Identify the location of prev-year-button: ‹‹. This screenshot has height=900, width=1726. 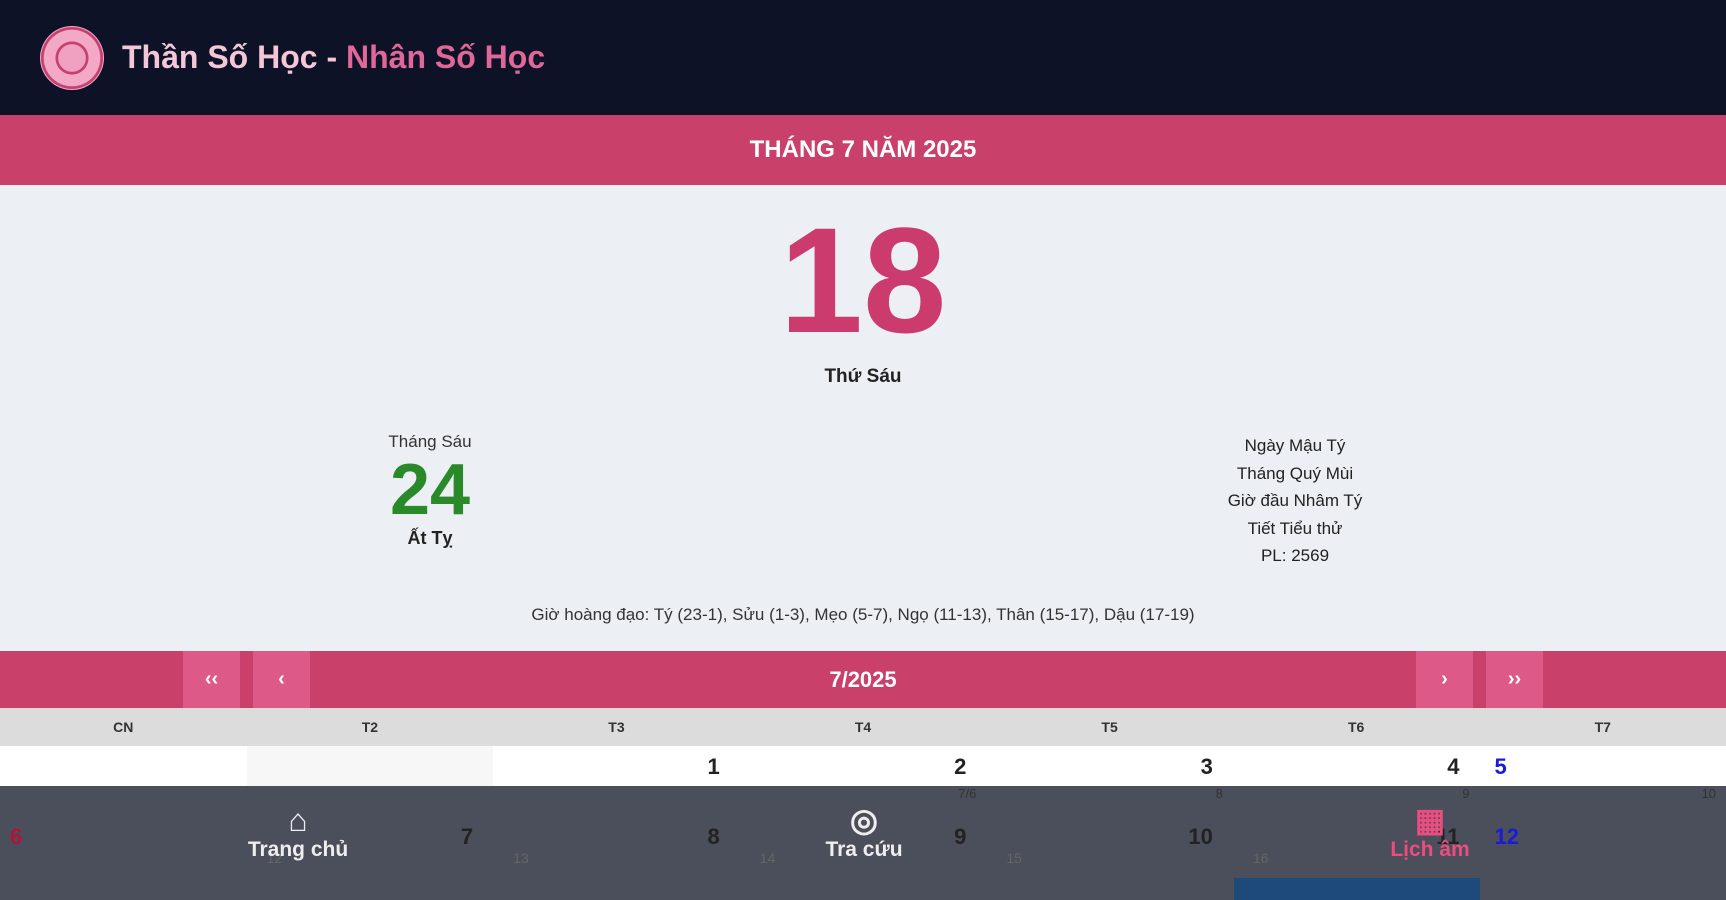
(211, 679).